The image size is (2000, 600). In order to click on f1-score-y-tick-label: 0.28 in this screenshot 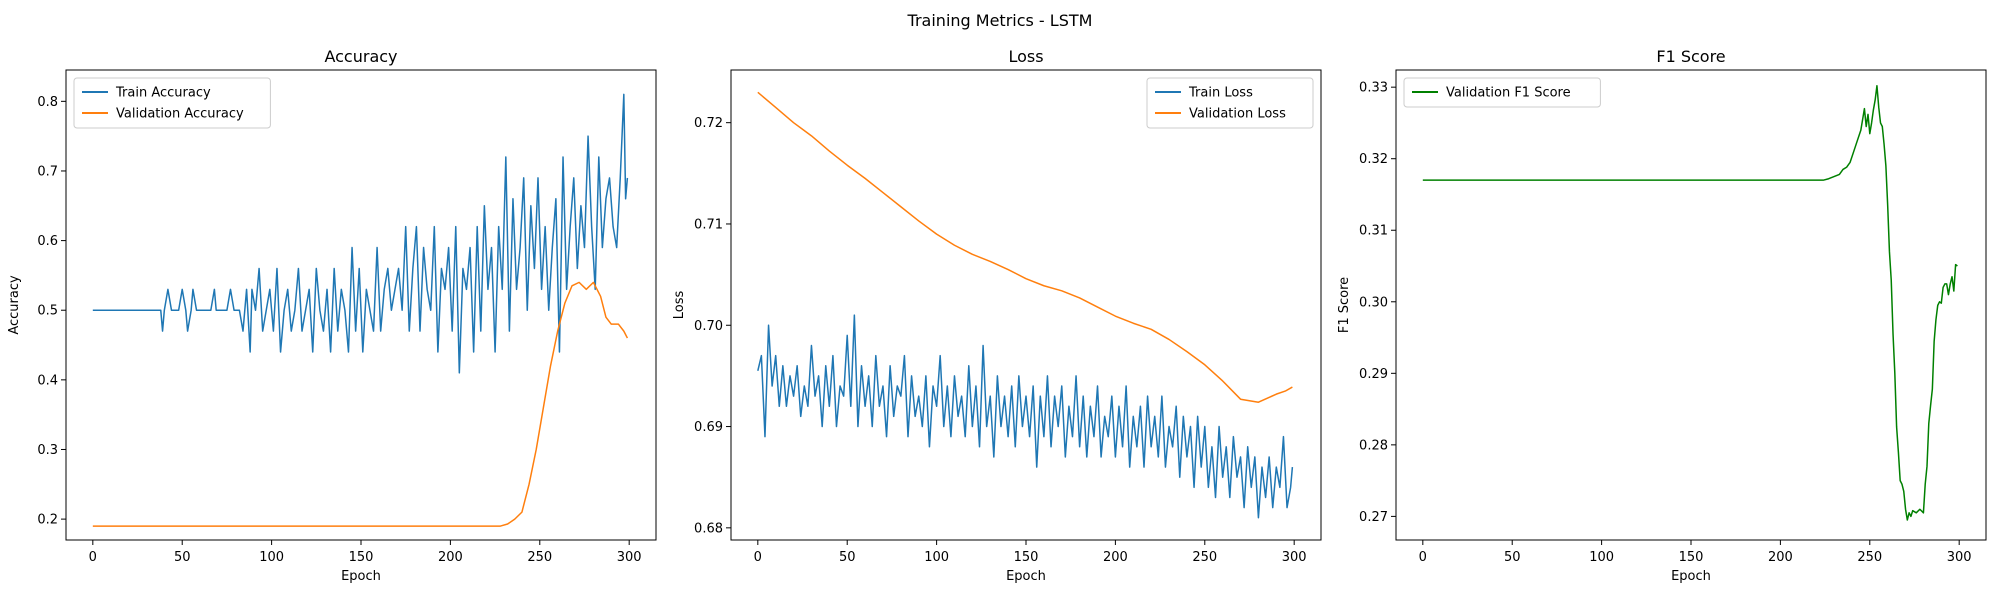, I will do `click(1373, 445)`.